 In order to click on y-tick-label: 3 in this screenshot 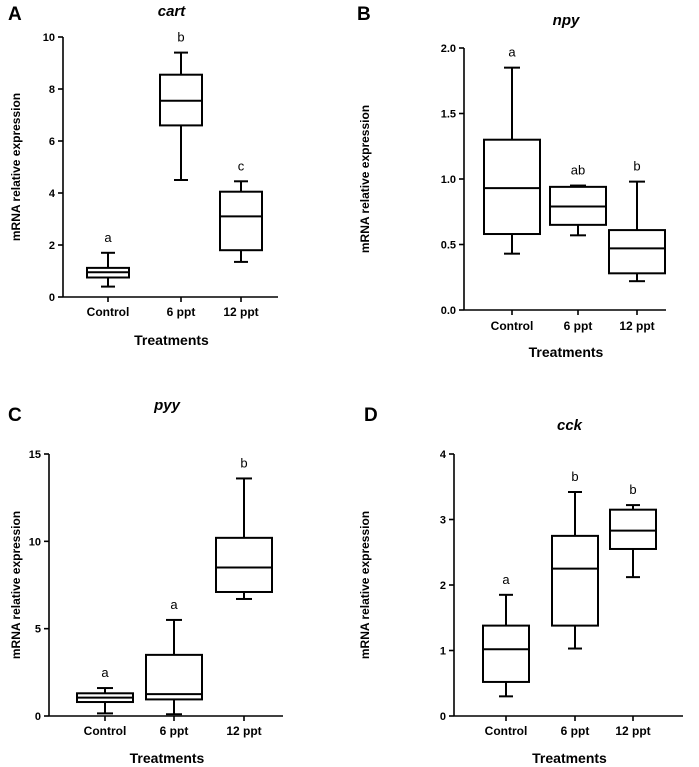, I will do `click(443, 521)`.